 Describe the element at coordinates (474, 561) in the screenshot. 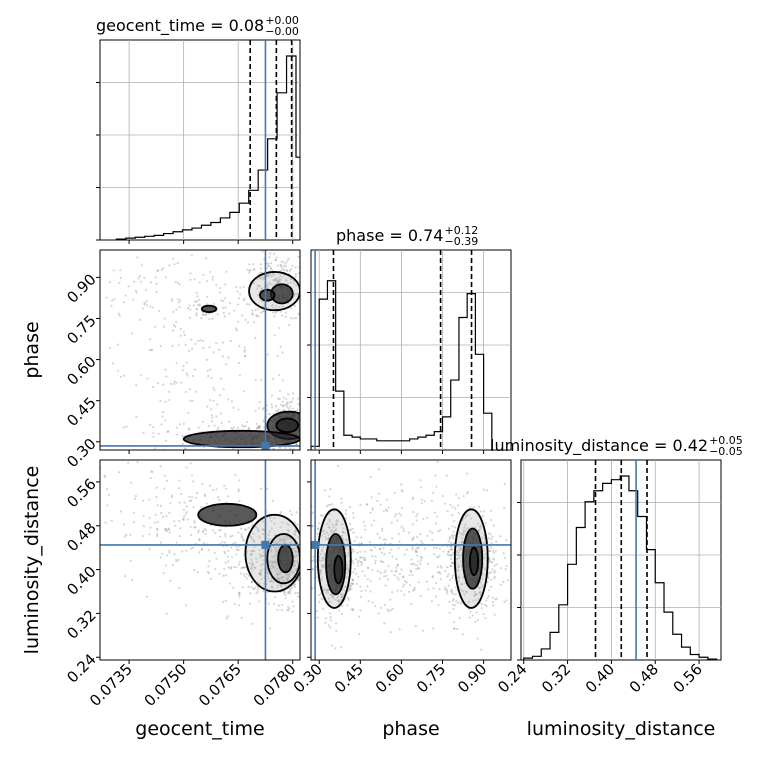

I see `contour-level` at that location.